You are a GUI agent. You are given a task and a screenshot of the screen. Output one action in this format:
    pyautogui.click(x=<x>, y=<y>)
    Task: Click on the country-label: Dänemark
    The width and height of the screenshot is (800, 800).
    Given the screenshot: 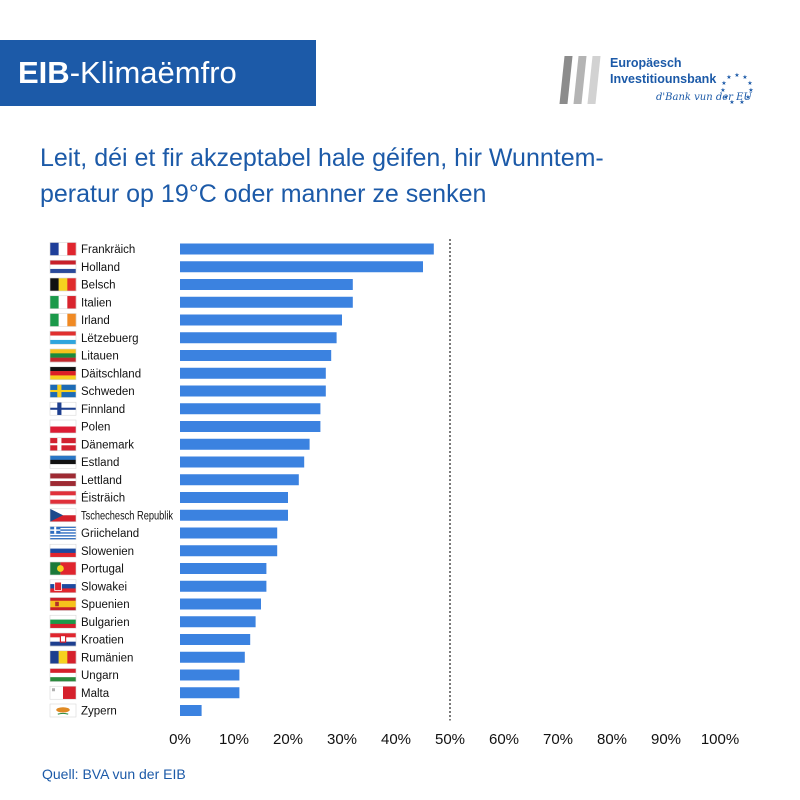 What is the action you would take?
    pyautogui.click(x=107, y=445)
    